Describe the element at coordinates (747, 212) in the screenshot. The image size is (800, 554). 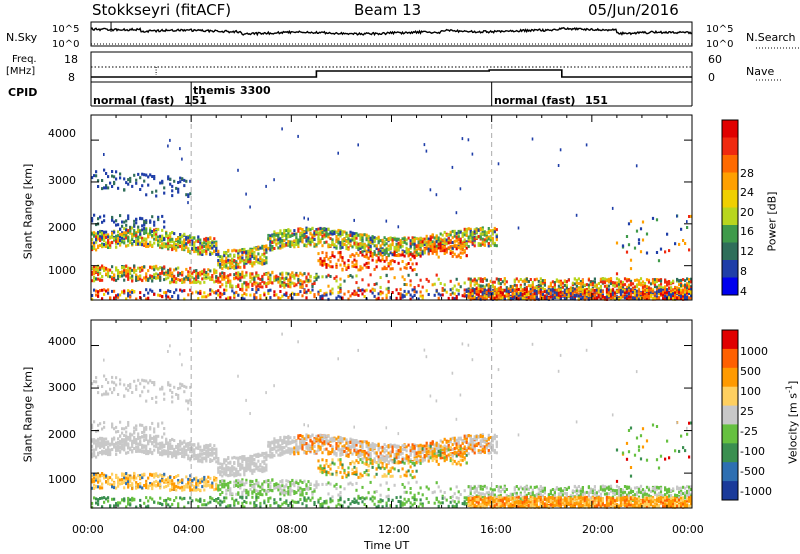
I see `power-cbar-tick-20: 20` at that location.